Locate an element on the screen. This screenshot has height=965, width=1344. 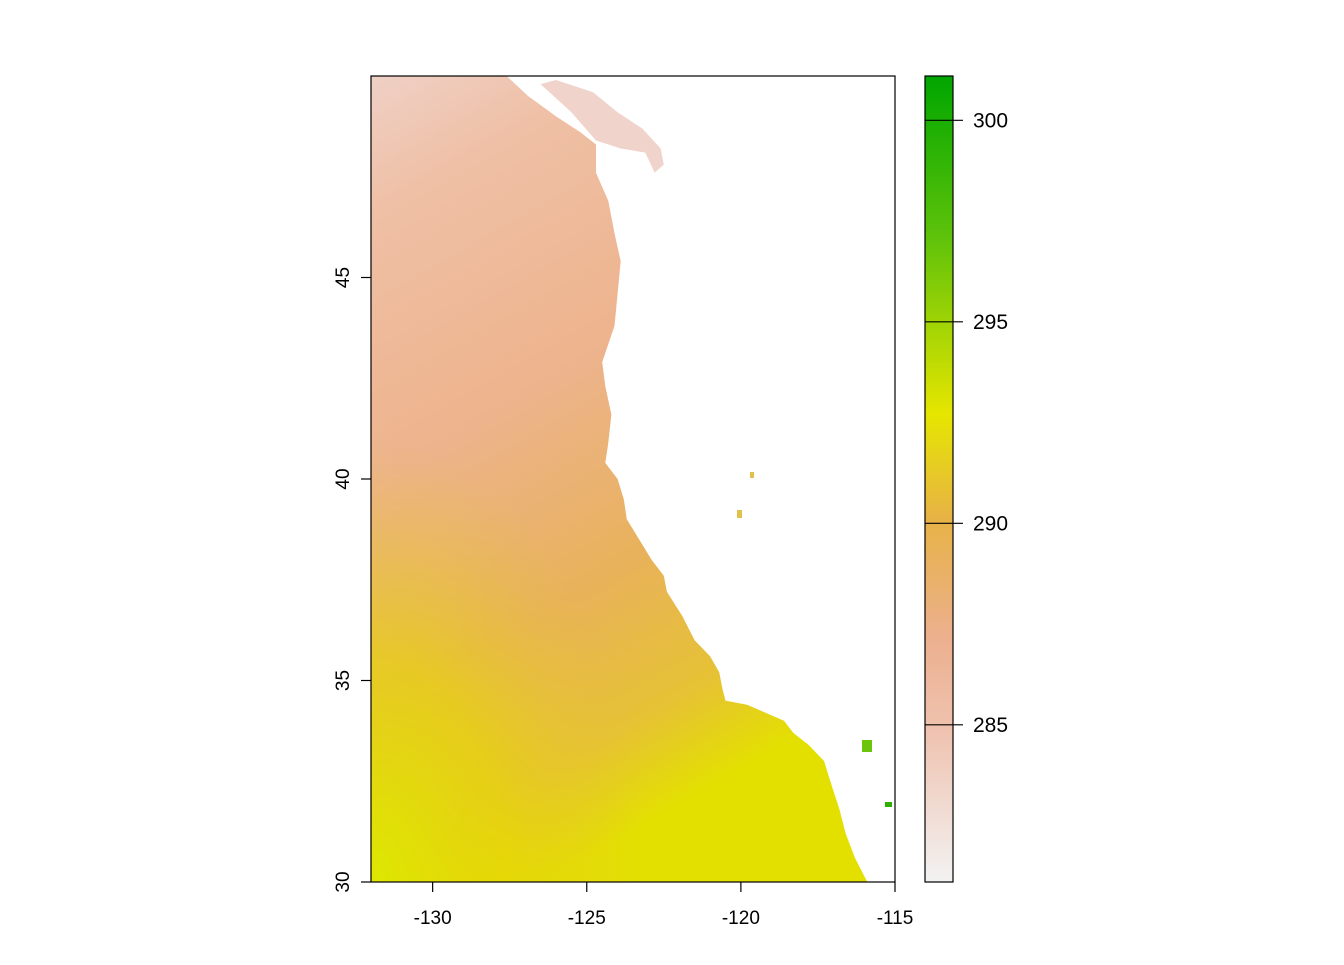
x-axis: -130 -125 -120 -115 is located at coordinates (664, 905).